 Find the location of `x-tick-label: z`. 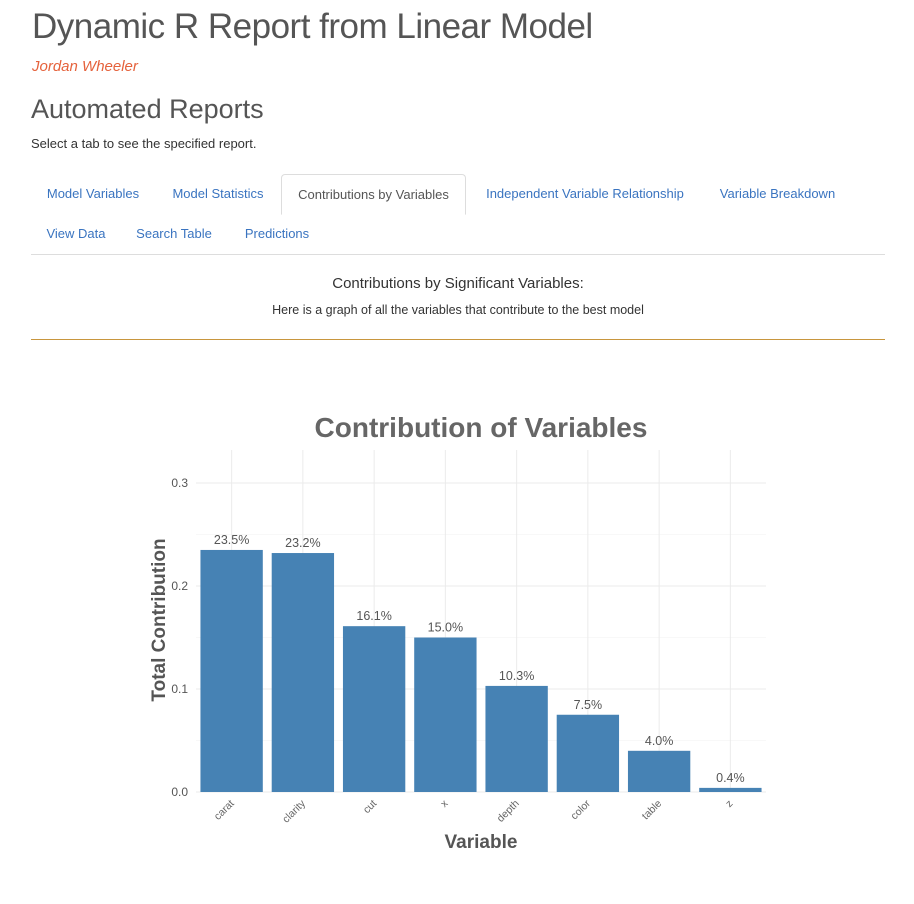

x-tick-label: z is located at coordinates (729, 804).